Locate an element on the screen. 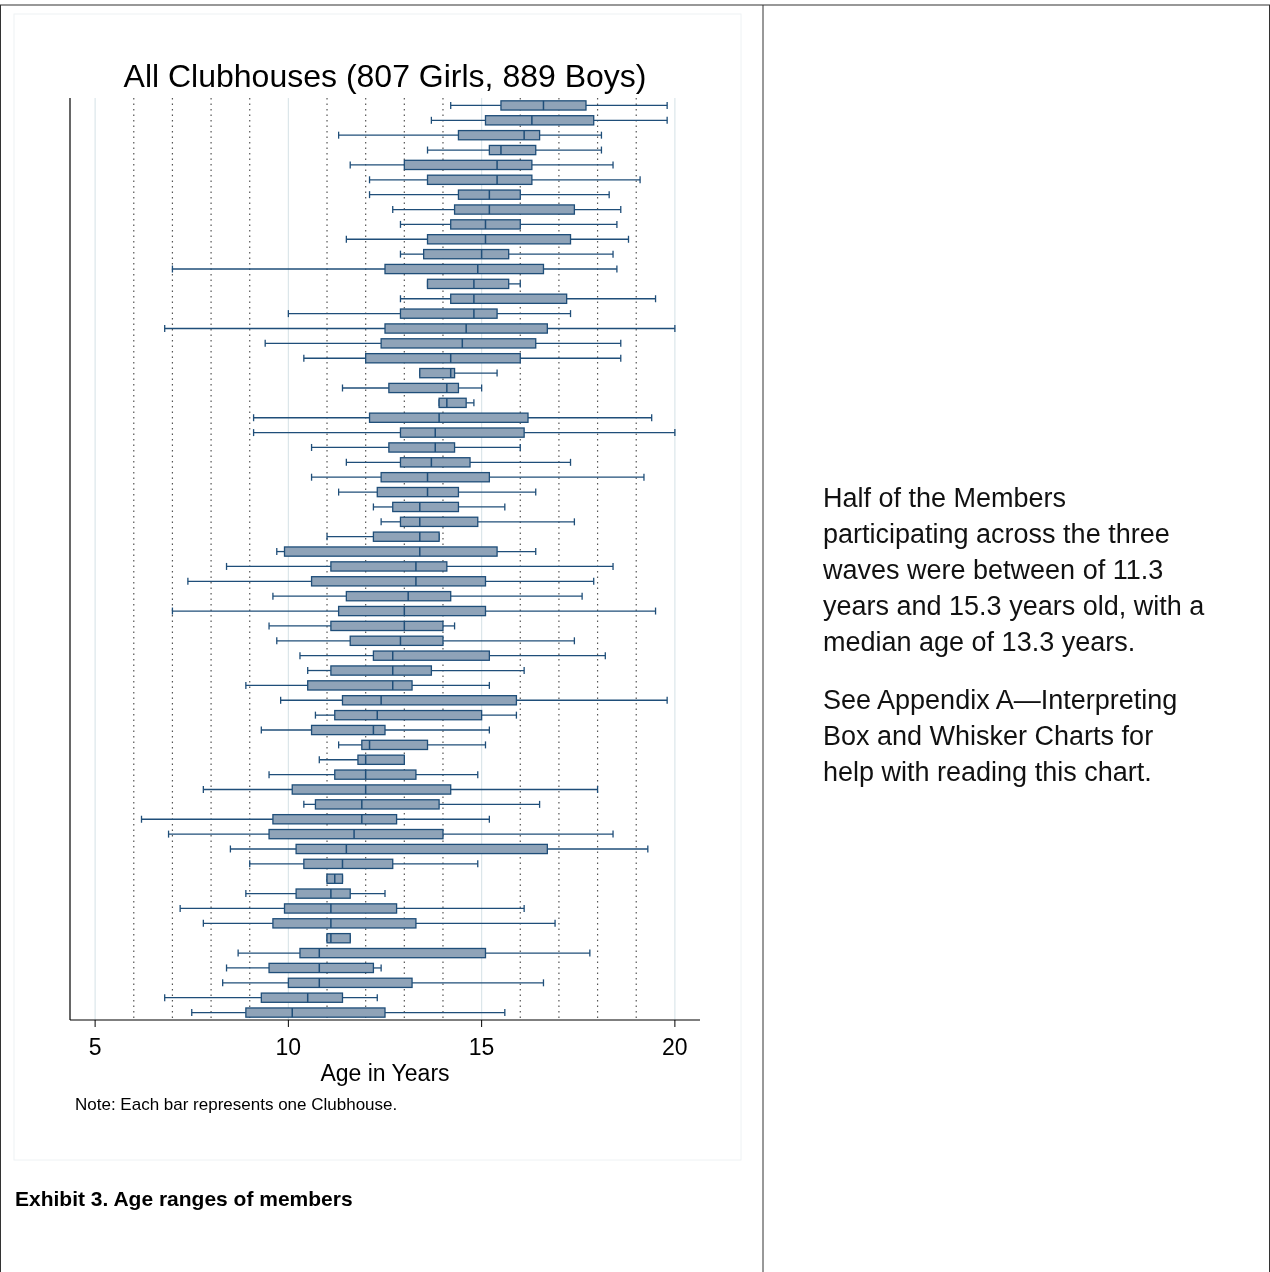 Image resolution: width=1270 pixels, height=1272 pixels. x-tick-label: 5 is located at coordinates (95, 1047).